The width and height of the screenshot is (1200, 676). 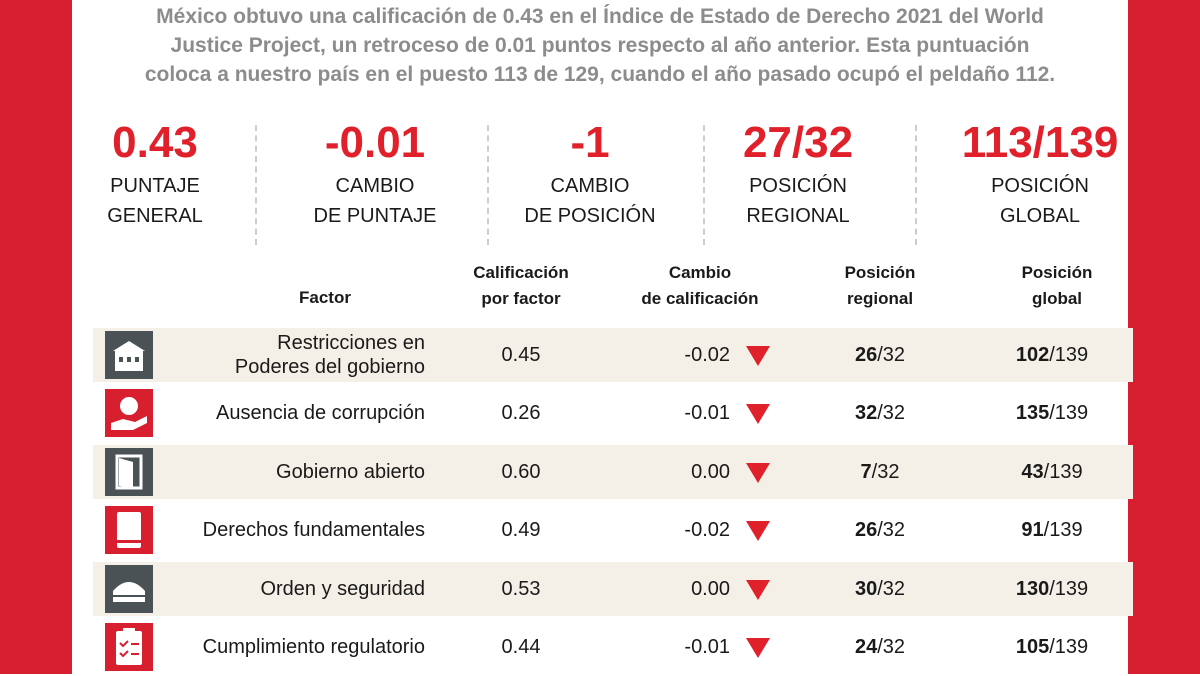 I want to click on stat-value: -1, so click(x=590, y=142).